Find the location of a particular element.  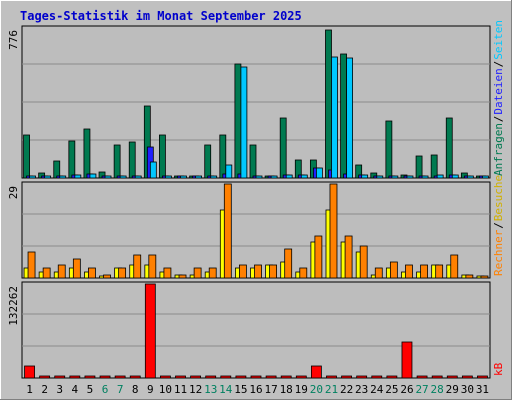

x-tick-label-day-24: 24 is located at coordinates (377, 389).